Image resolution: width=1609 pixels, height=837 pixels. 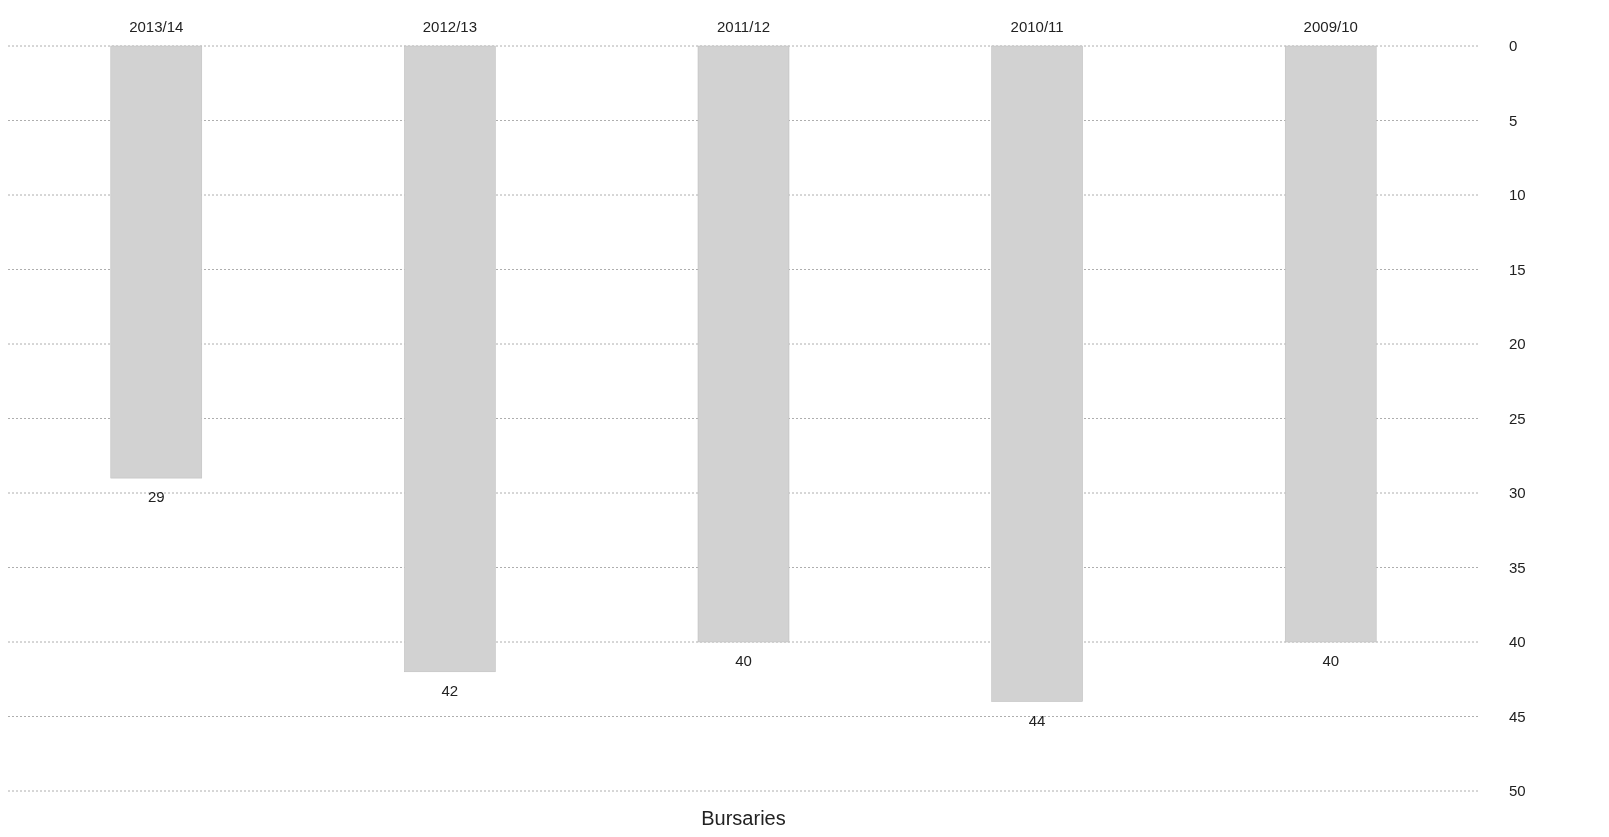 What do you see at coordinates (1037, 720) in the screenshot?
I see `data-label: 44` at bounding box center [1037, 720].